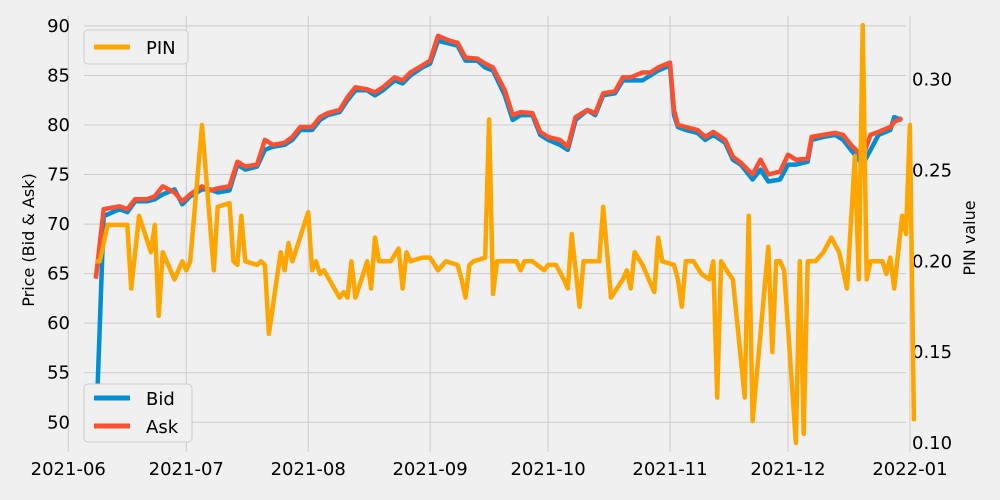  I want to click on x-tick-label: 2021-08, so click(308, 469).